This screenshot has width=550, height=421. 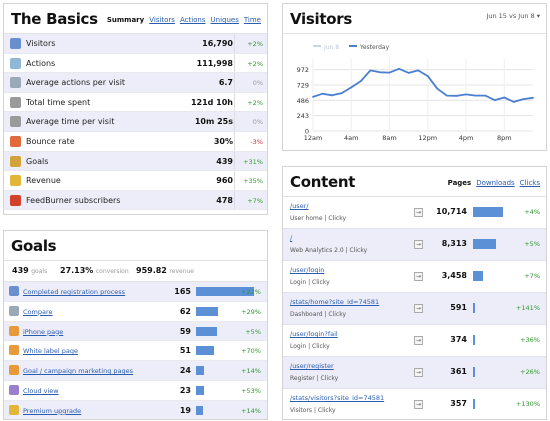 I want to click on page-views: 8,313, so click(x=454, y=243).